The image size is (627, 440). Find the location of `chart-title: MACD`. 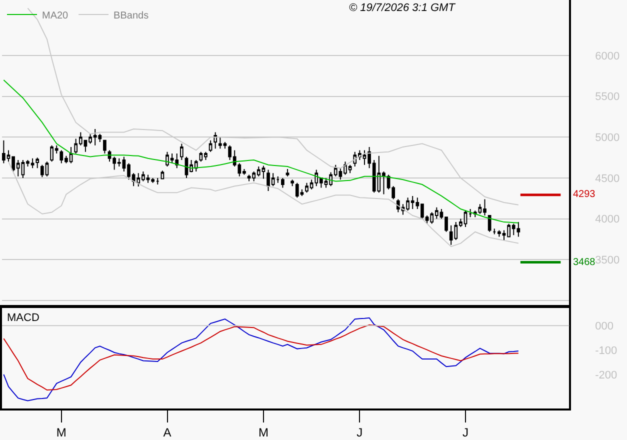

chart-title: MACD is located at coordinates (23, 318).